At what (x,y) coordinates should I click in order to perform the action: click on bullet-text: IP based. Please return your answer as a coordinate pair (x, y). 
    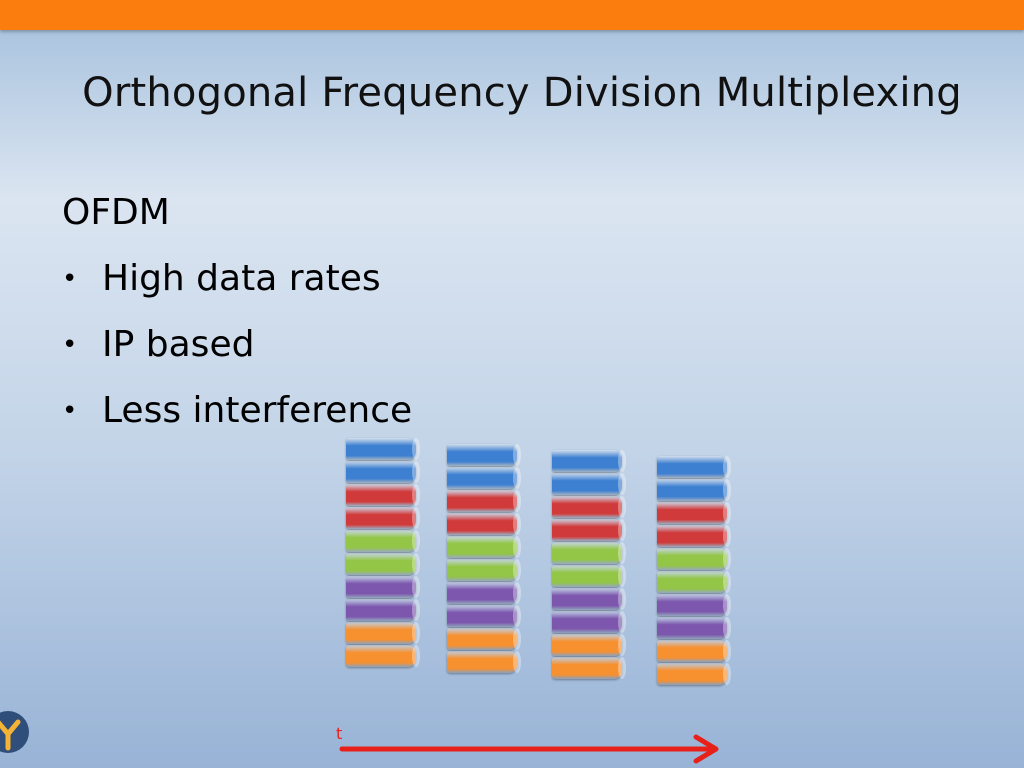
    Looking at the image, I should click on (178, 344).